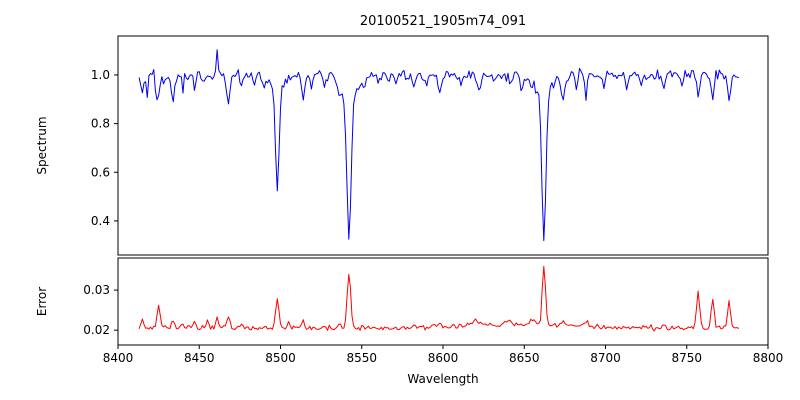 The image size is (800, 400). Describe the element at coordinates (443, 21) in the screenshot. I see `chart-title: 20100521_1905m74_091` at that location.